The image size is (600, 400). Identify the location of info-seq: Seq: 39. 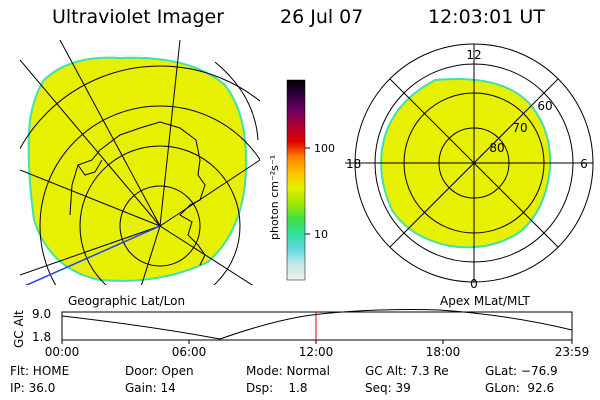
(388, 388).